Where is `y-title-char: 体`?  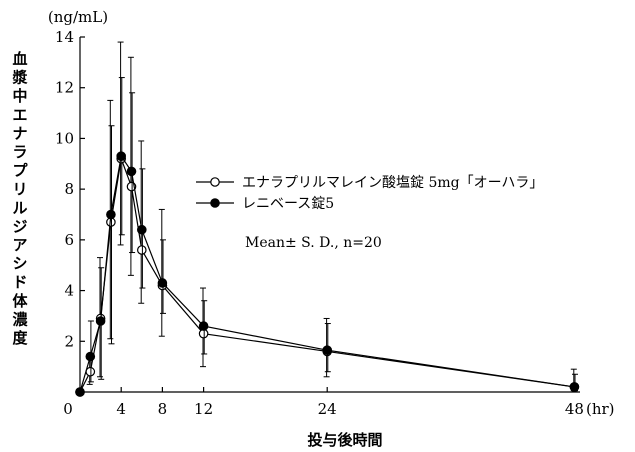 y-title-char: 体 is located at coordinates (20, 301).